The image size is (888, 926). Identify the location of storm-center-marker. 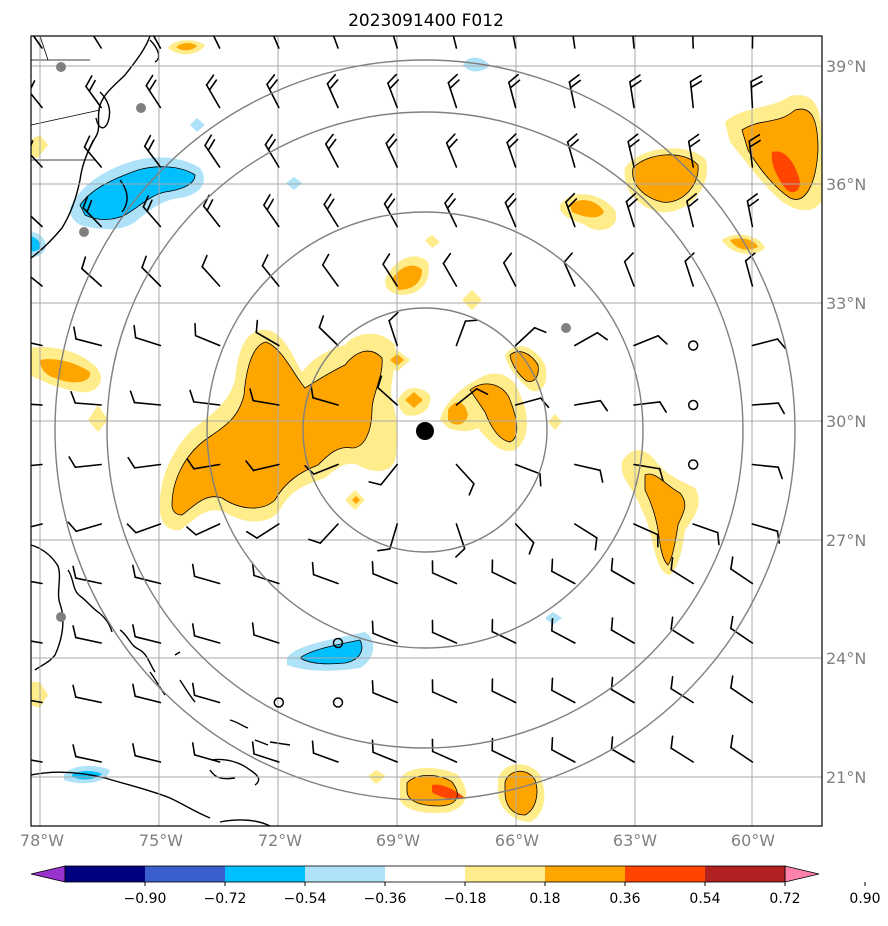
(425, 431).